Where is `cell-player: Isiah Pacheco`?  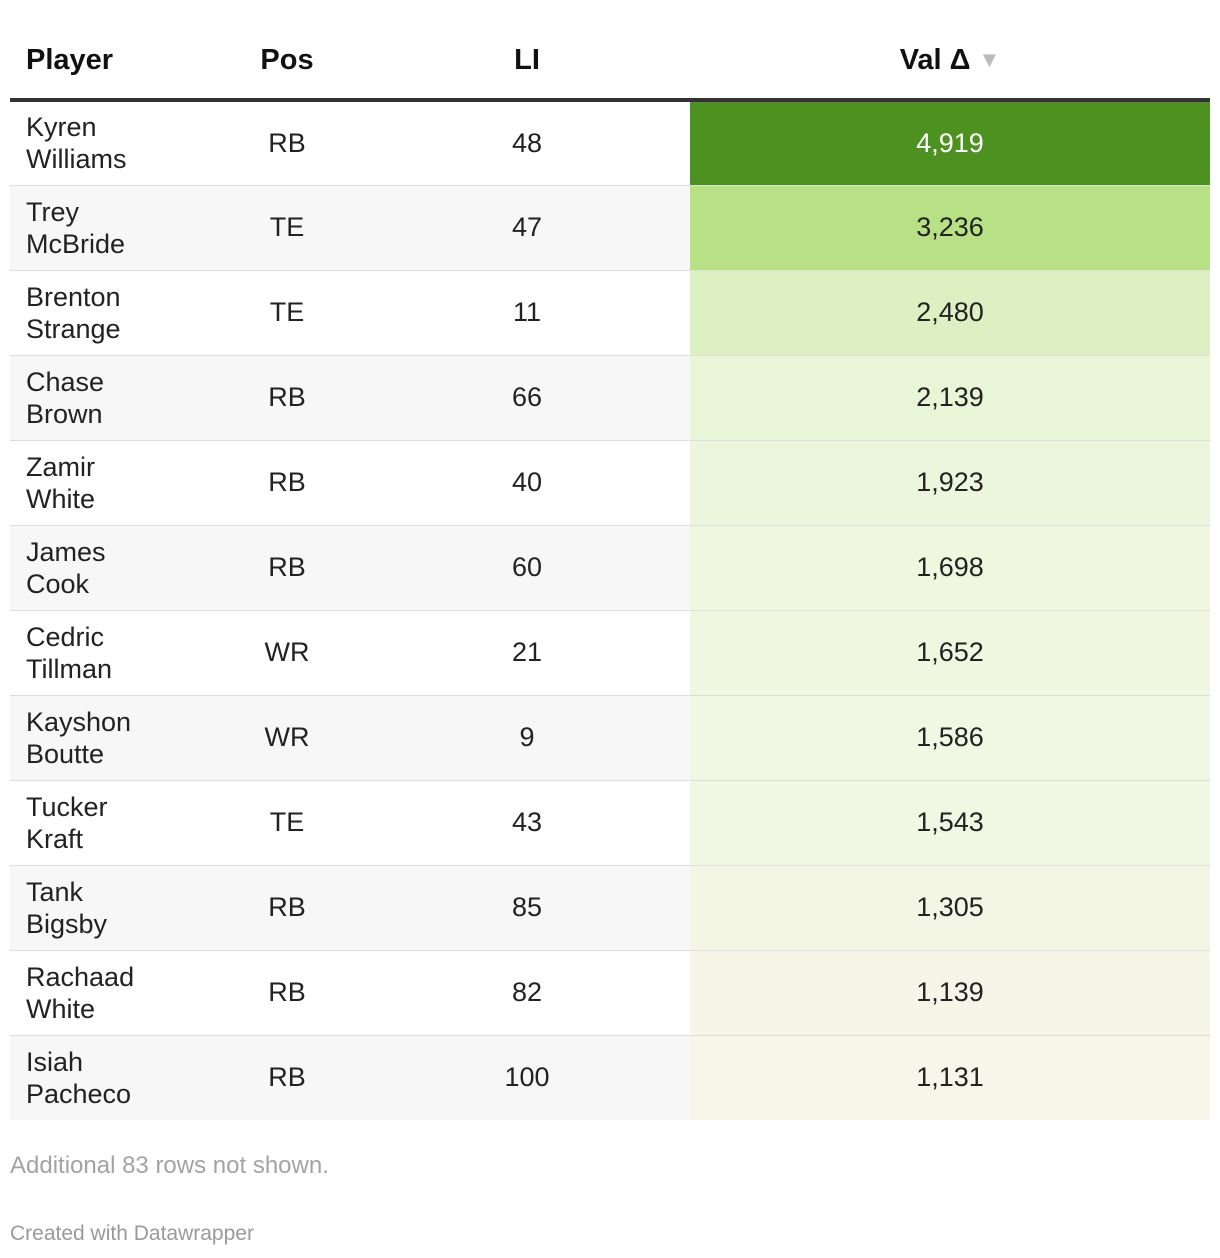
cell-player: Isiah Pacheco is located at coordinates (110, 1077).